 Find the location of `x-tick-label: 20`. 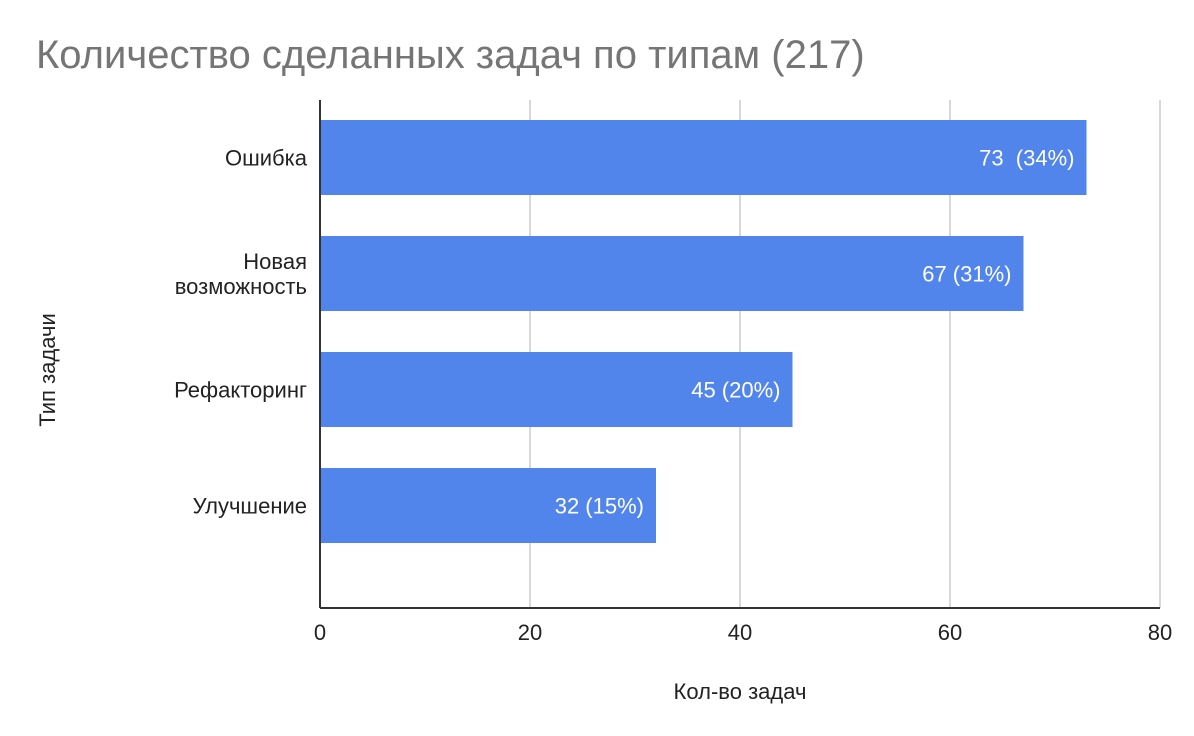

x-tick-label: 20 is located at coordinates (530, 632).